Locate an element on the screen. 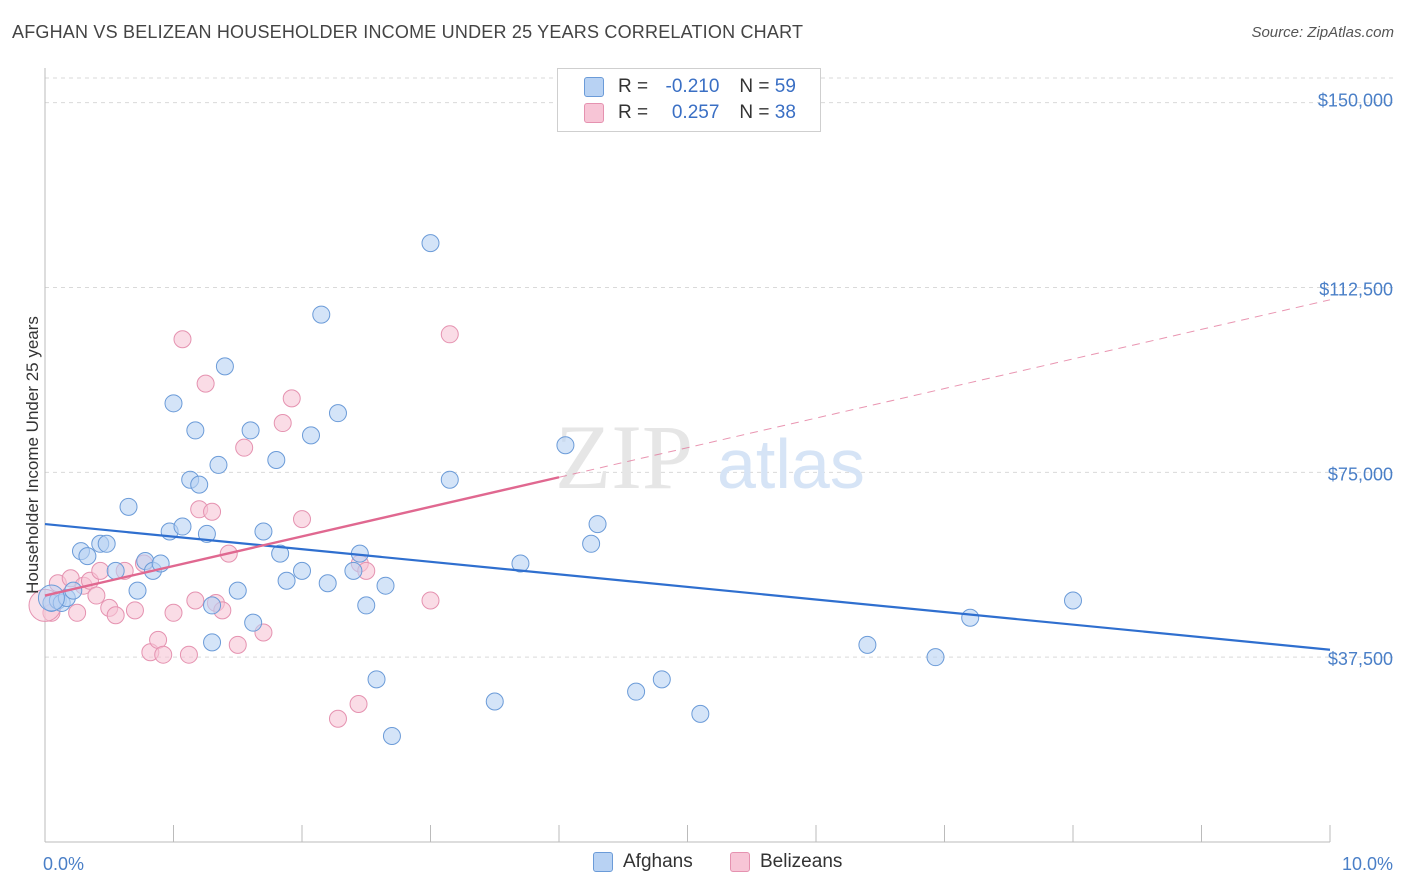 The height and width of the screenshot is (892, 1406). y-axis-title: Householder Income Under 25 years is located at coordinates (32, 455).